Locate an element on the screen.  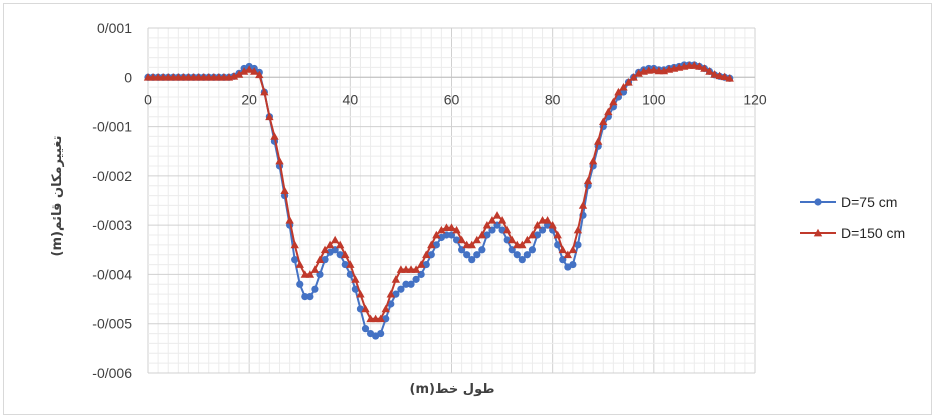
y-tick-label: -0/003 is located at coordinates (112, 225).